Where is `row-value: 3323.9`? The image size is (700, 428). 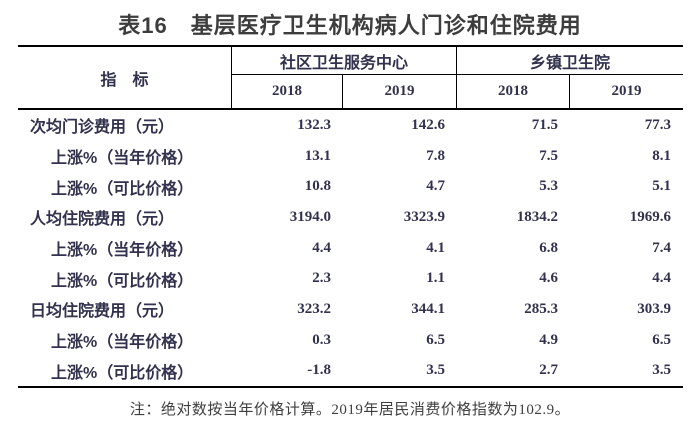
row-value: 3323.9 is located at coordinates (424, 216).